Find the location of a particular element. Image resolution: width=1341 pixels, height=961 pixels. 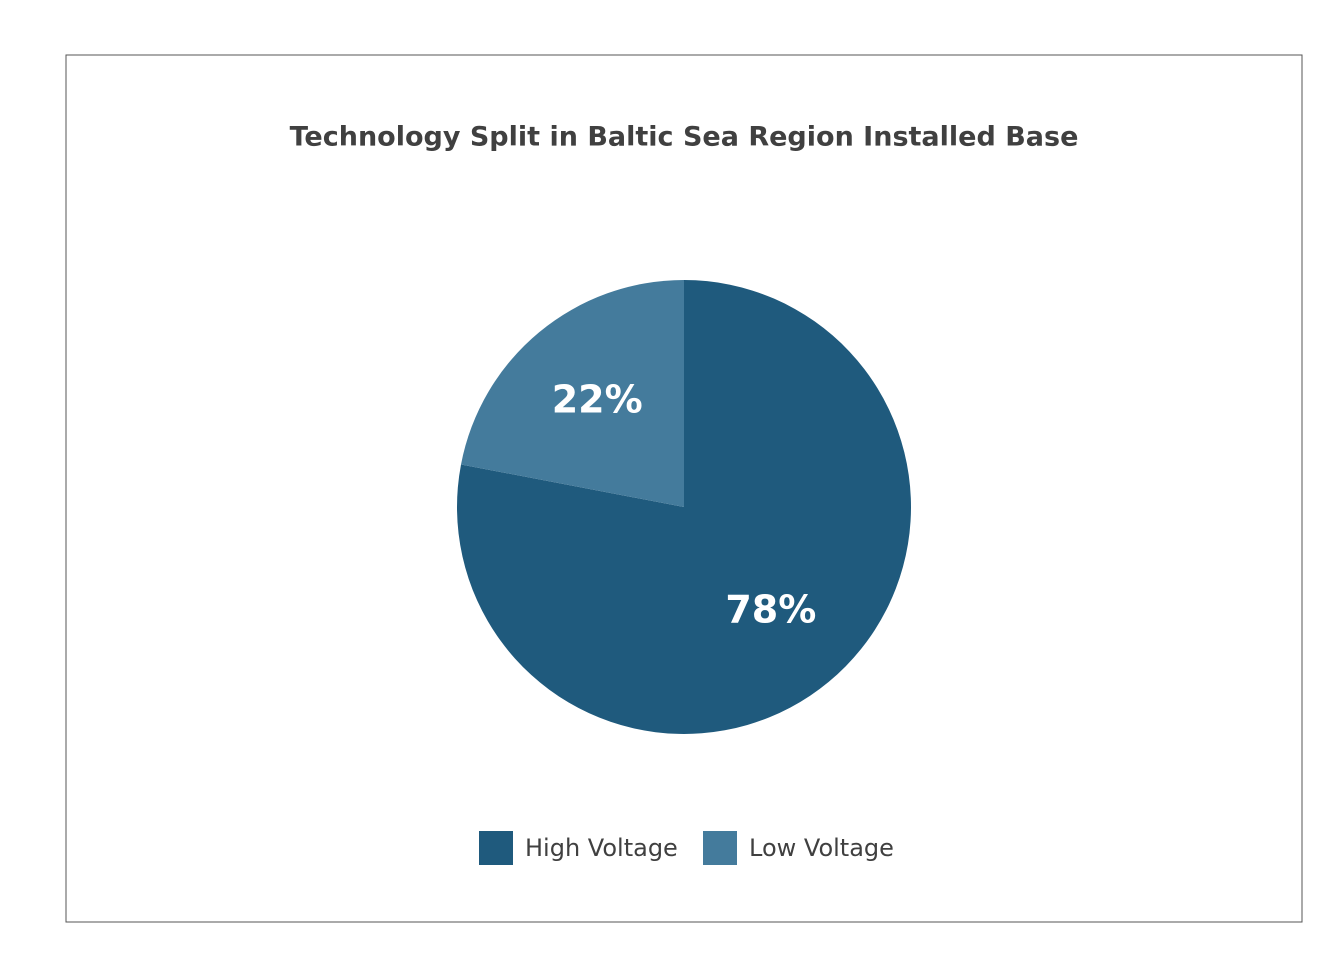

legend-label: High Voltage is located at coordinates (601, 848).